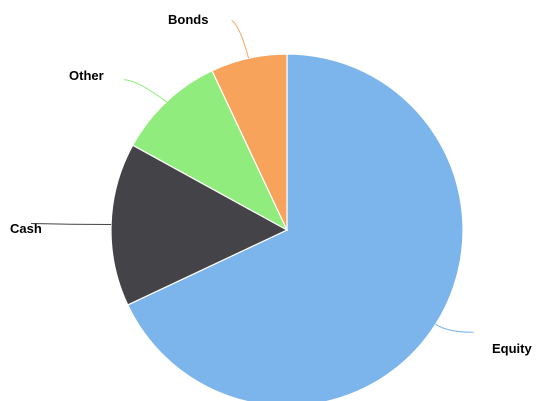 This screenshot has width=538, height=401. I want to click on label-bonds: Bonds, so click(188, 19).